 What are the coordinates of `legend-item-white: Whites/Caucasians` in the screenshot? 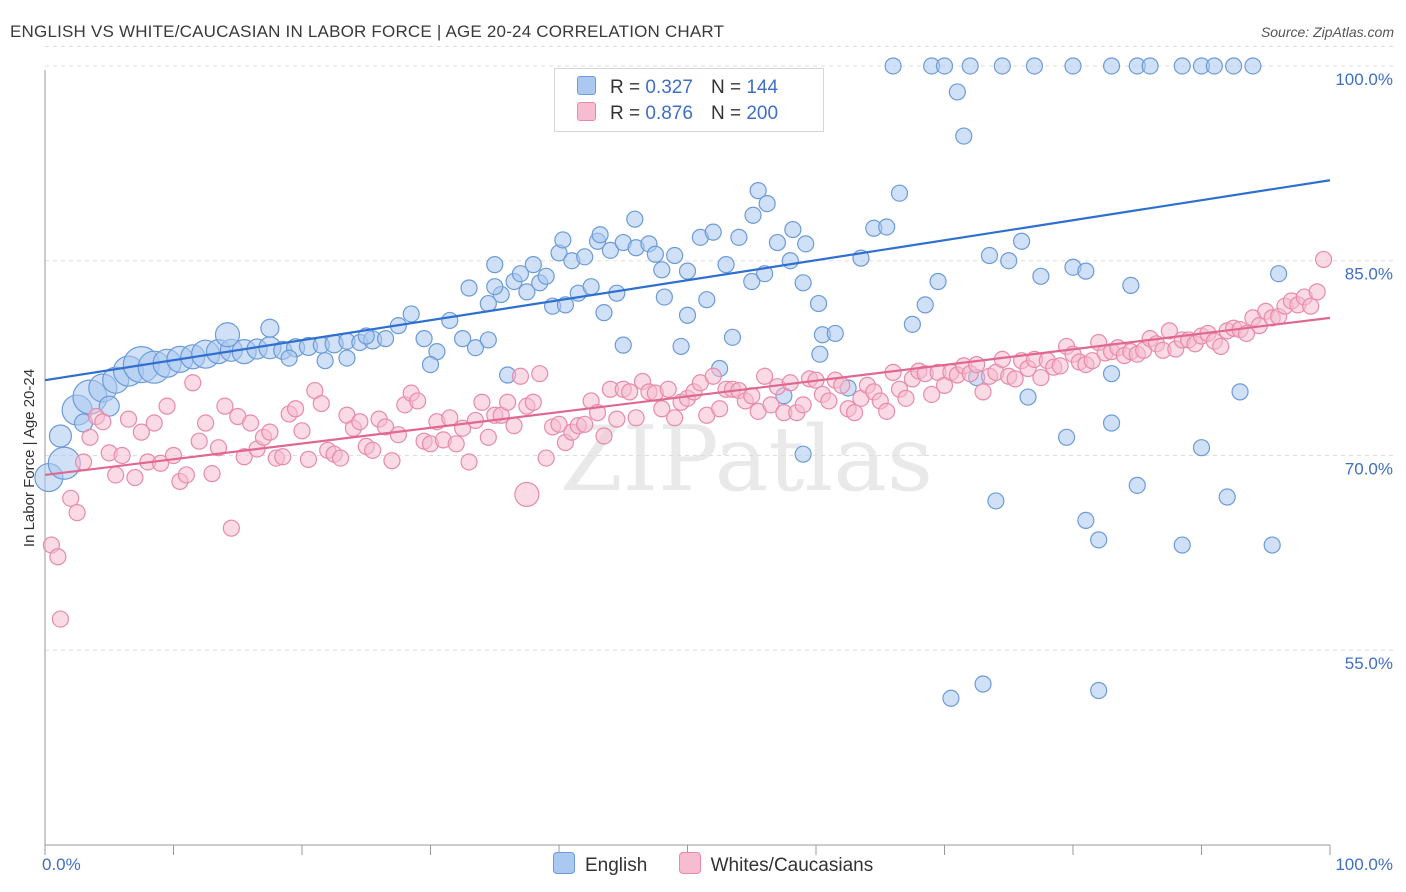 It's located at (775, 864).